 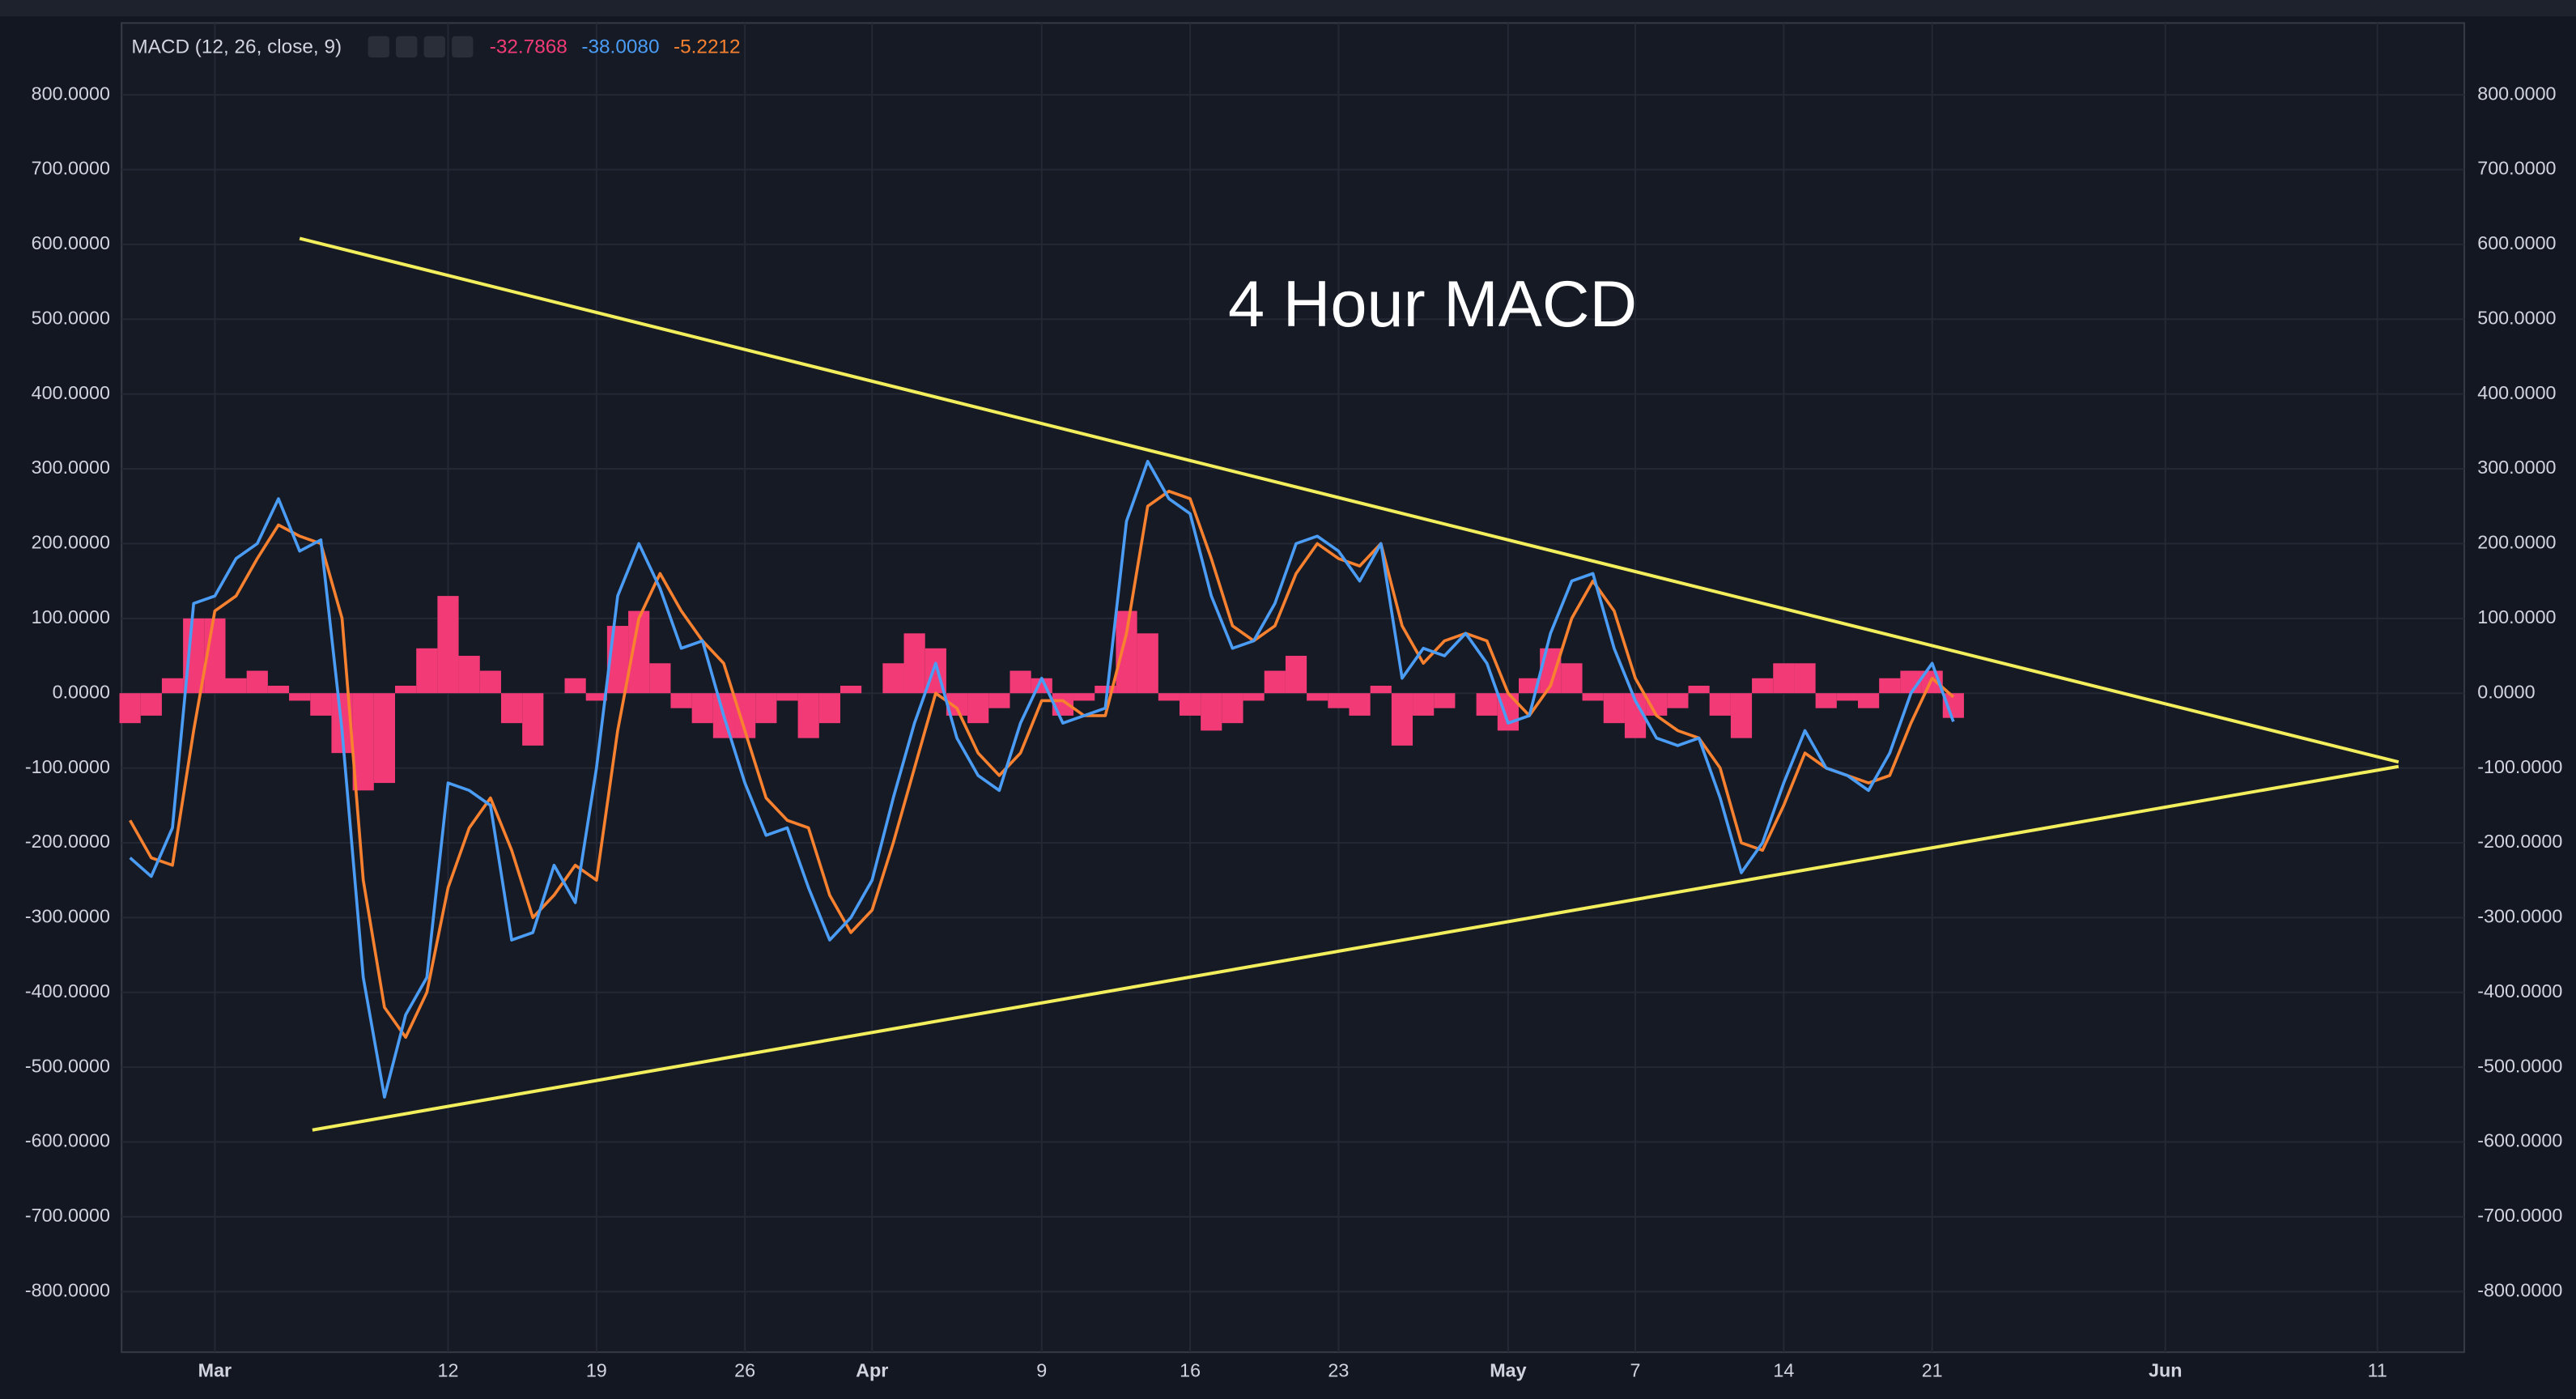 I want to click on x-tick-label: 21, so click(x=1932, y=1370).